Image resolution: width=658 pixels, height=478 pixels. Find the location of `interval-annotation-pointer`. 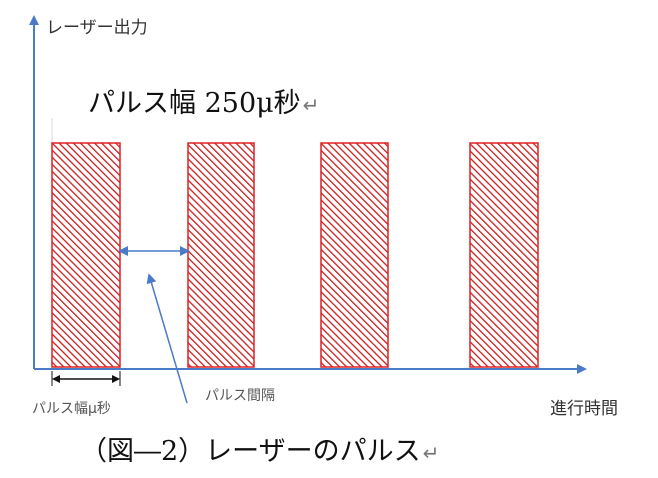

interval-annotation-pointer is located at coordinates (167, 338).